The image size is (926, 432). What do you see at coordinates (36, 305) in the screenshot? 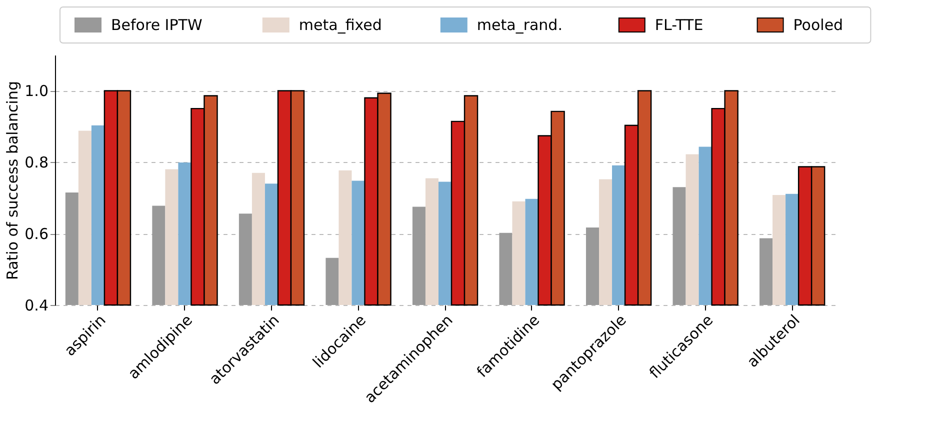
I see `y-tick-label: 0.4` at bounding box center [36, 305].